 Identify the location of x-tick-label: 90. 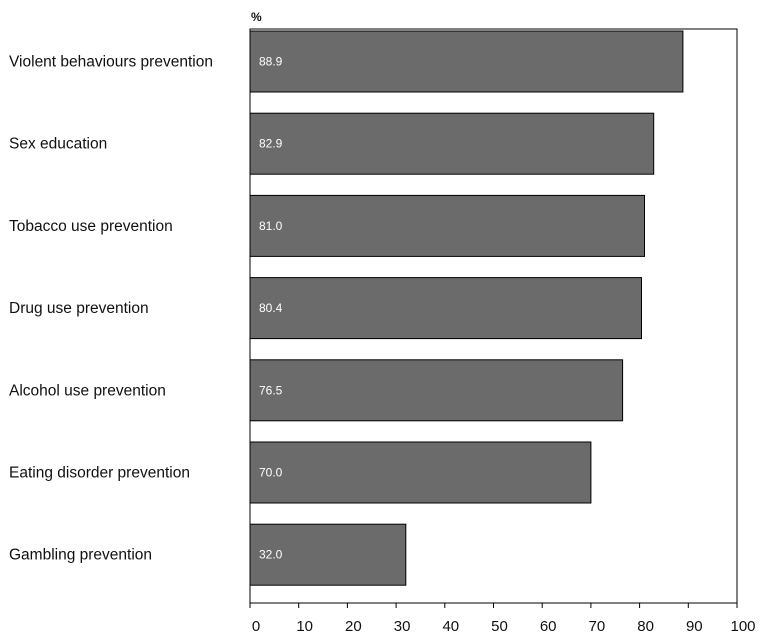
(694, 626).